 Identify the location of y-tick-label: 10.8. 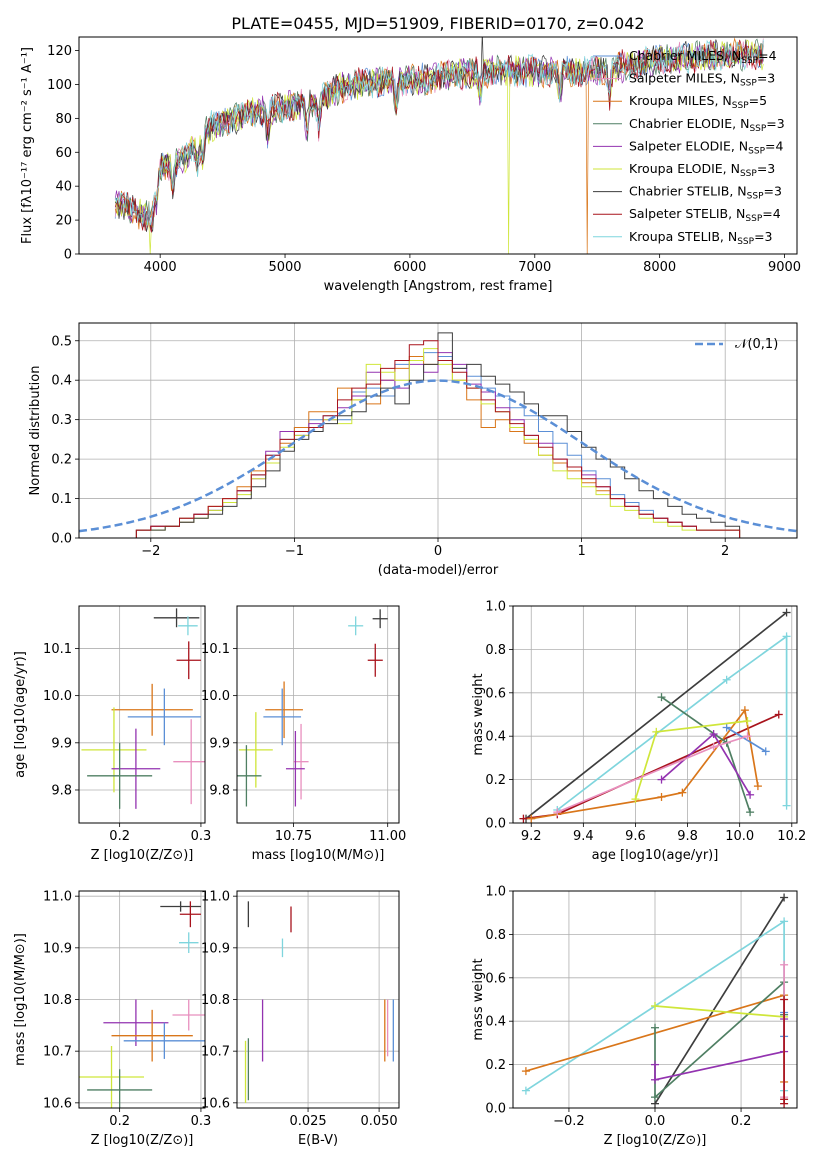
(215, 1000).